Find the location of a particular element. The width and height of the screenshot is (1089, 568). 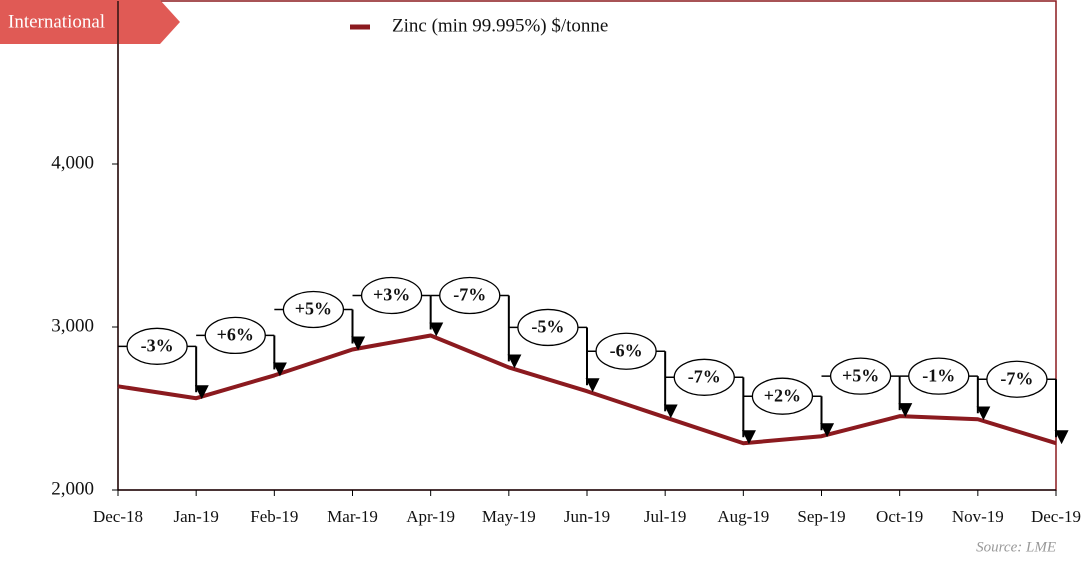

annotation: +2% is located at coordinates (782, 395).